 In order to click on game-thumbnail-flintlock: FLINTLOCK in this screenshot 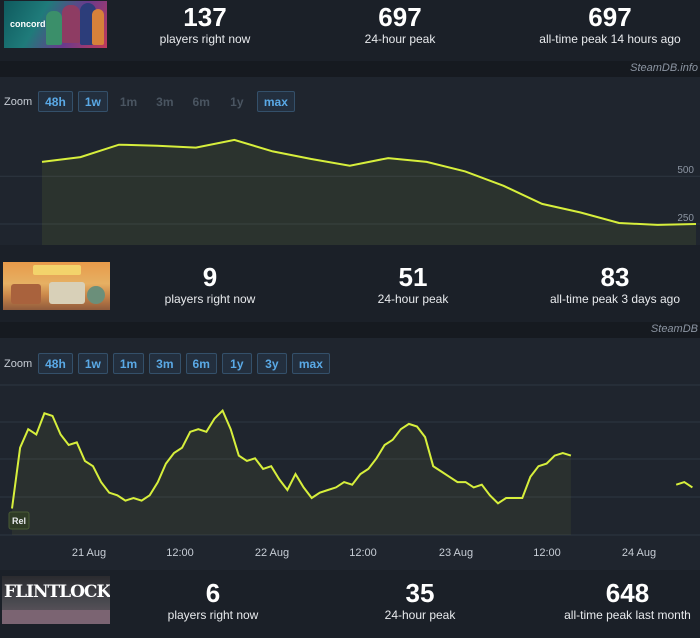, I will do `click(56, 600)`.